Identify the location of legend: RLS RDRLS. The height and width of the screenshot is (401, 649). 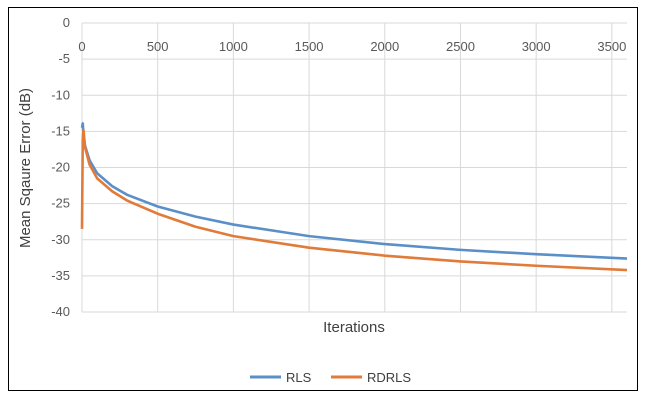
(330, 377).